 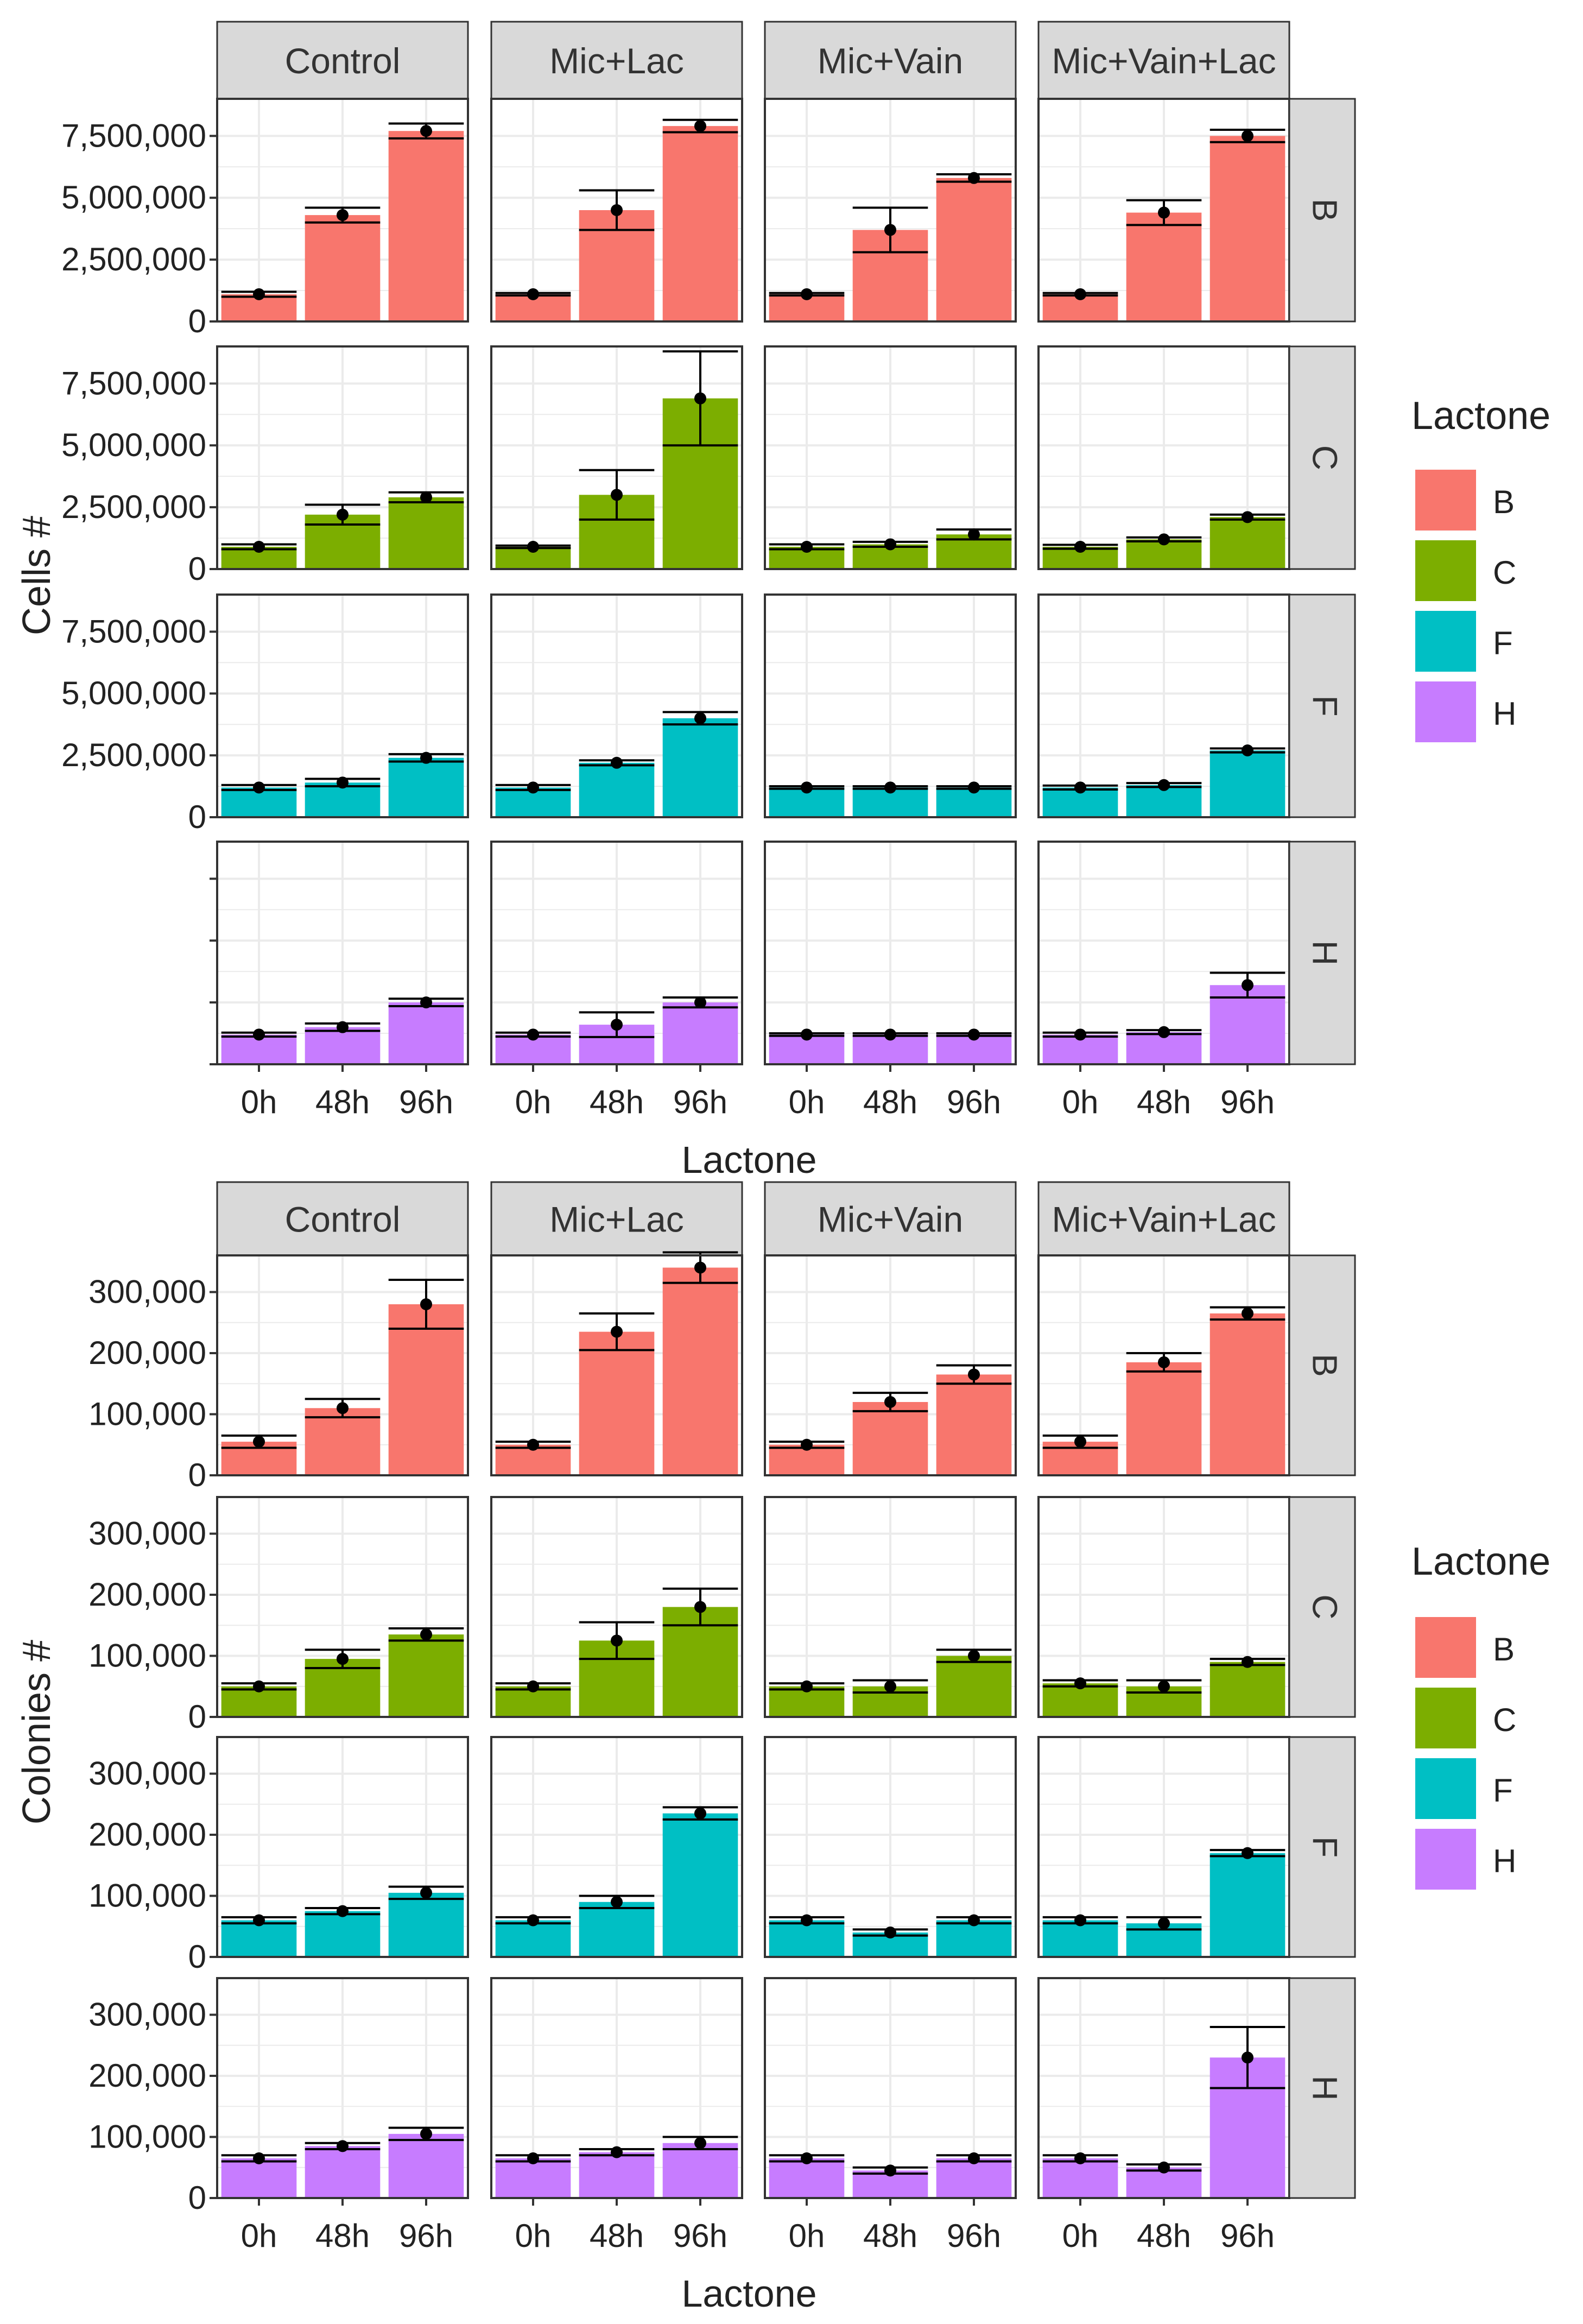 What do you see at coordinates (1445, 500) in the screenshot?
I see `legend-swatch-B` at bounding box center [1445, 500].